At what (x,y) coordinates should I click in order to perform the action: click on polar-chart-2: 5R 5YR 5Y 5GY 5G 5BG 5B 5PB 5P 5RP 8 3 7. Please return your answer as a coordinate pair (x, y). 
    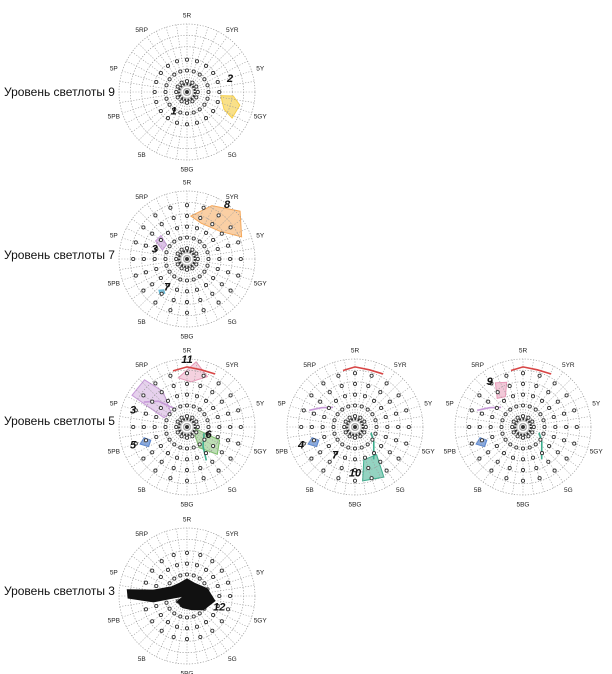
    Looking at the image, I should click on (188, 260).